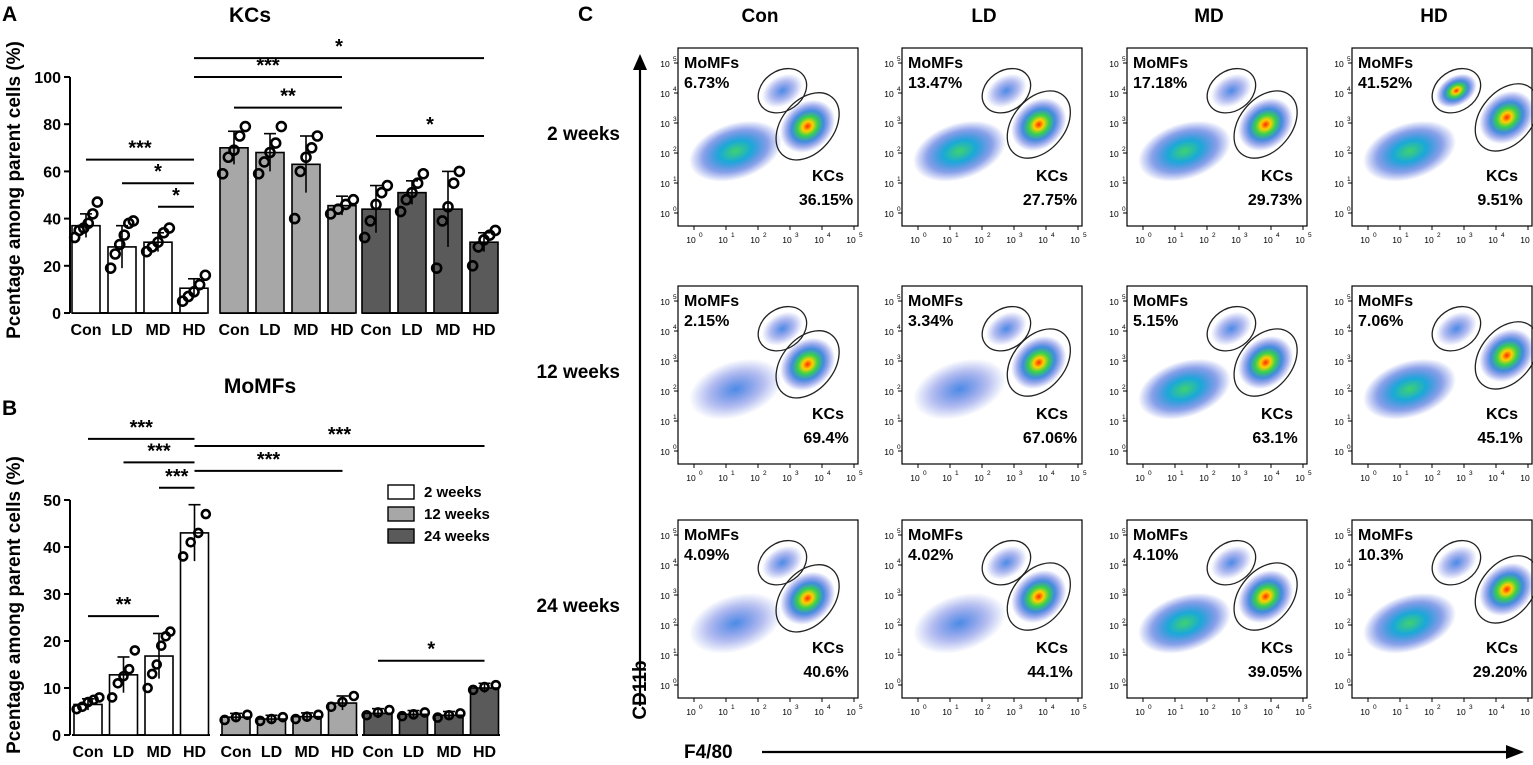 The image size is (1533, 765). Describe the element at coordinates (983, 16) in the screenshot. I see `flow-column-label: LD` at that location.